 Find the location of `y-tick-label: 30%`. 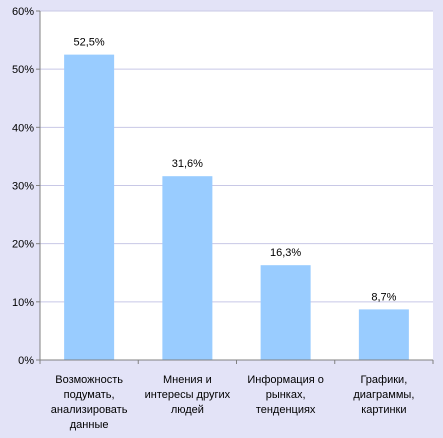

y-tick-label: 30% is located at coordinates (23, 187).